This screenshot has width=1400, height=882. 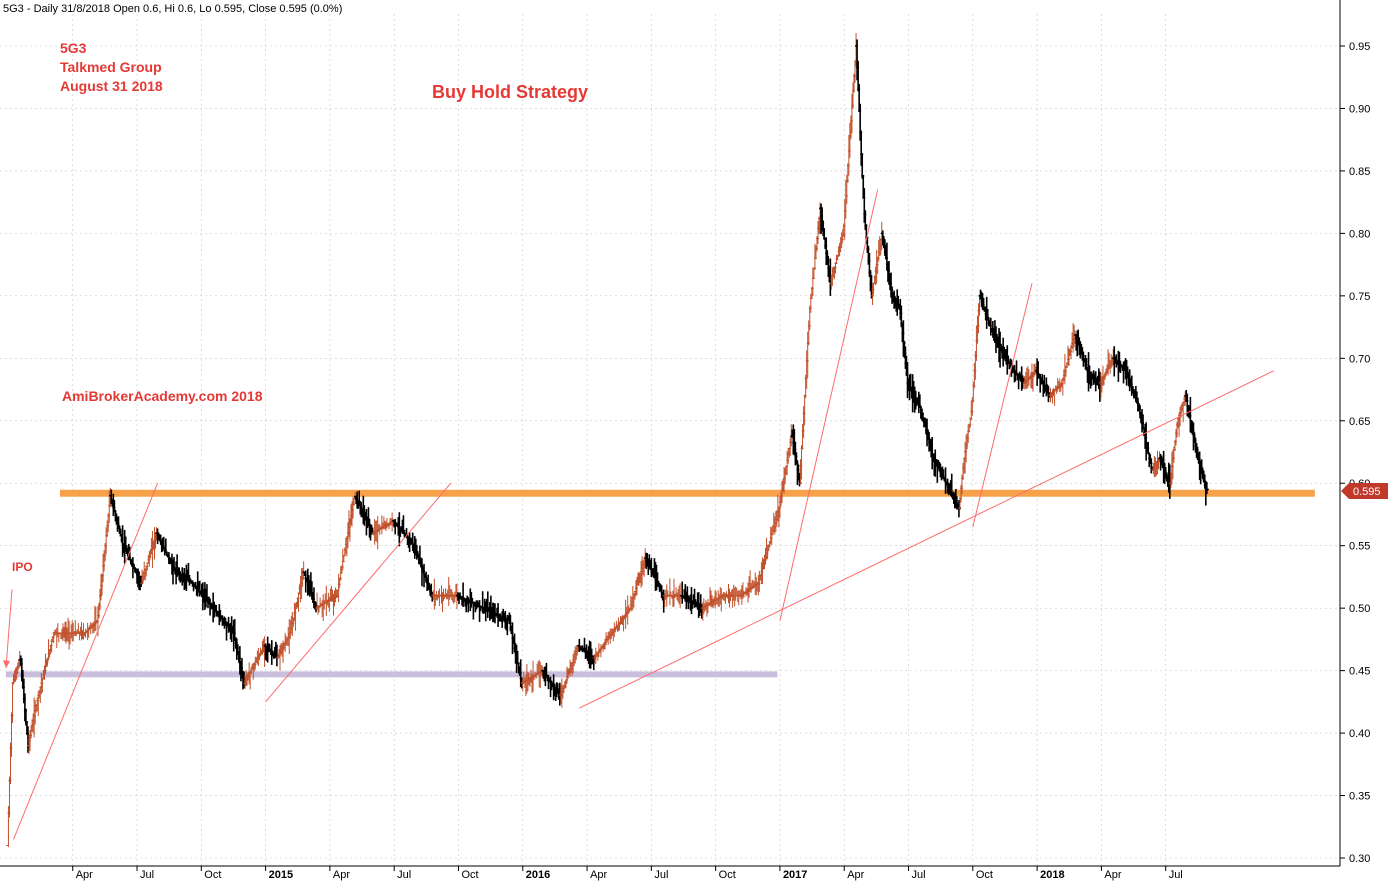 What do you see at coordinates (1359, 609) in the screenshot?
I see `y-tick-label: 0.50` at bounding box center [1359, 609].